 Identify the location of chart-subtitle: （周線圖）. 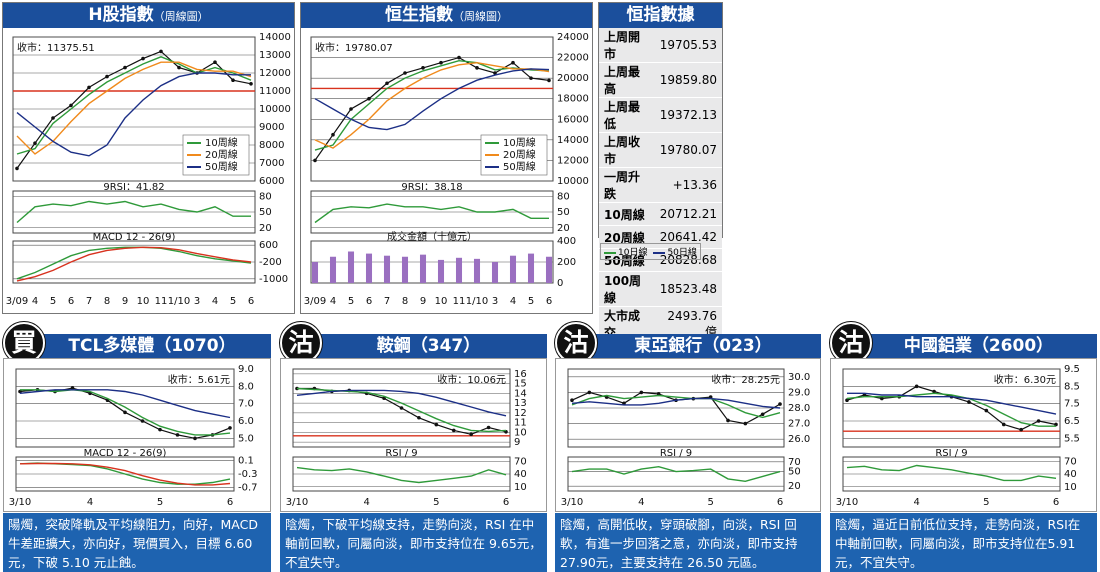
(480, 16).